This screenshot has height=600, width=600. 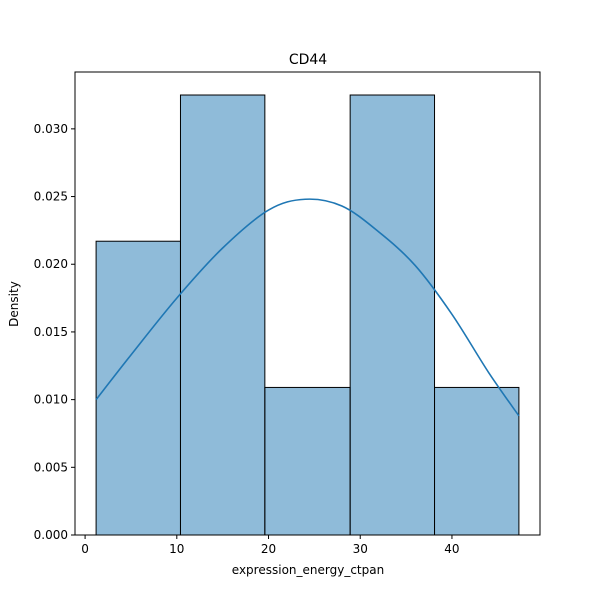 I want to click on x-tick-label: 0, so click(x=85, y=549).